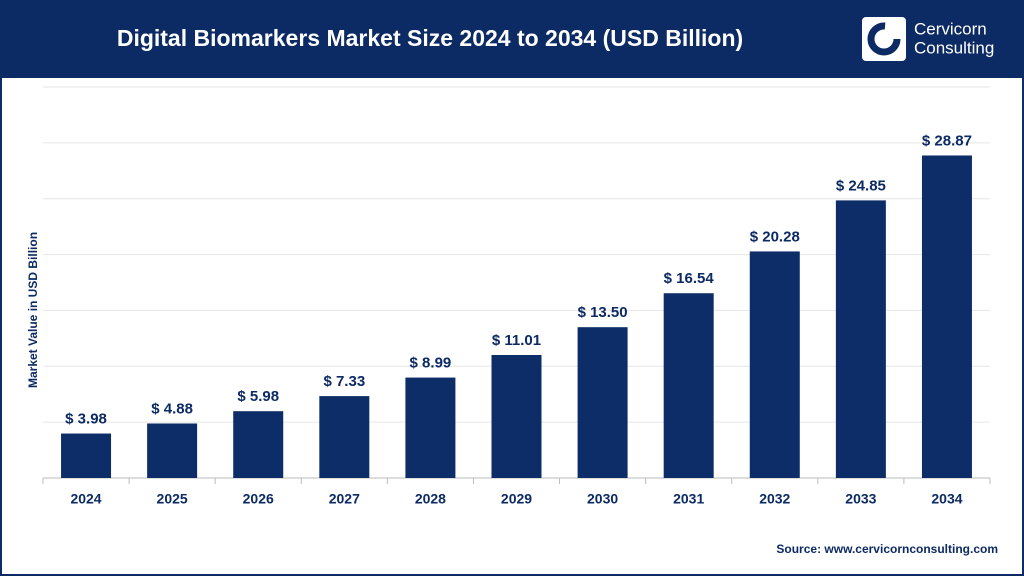 The height and width of the screenshot is (576, 1024). I want to click on source: Source: www.cervicornconsulting.com, so click(887, 549).